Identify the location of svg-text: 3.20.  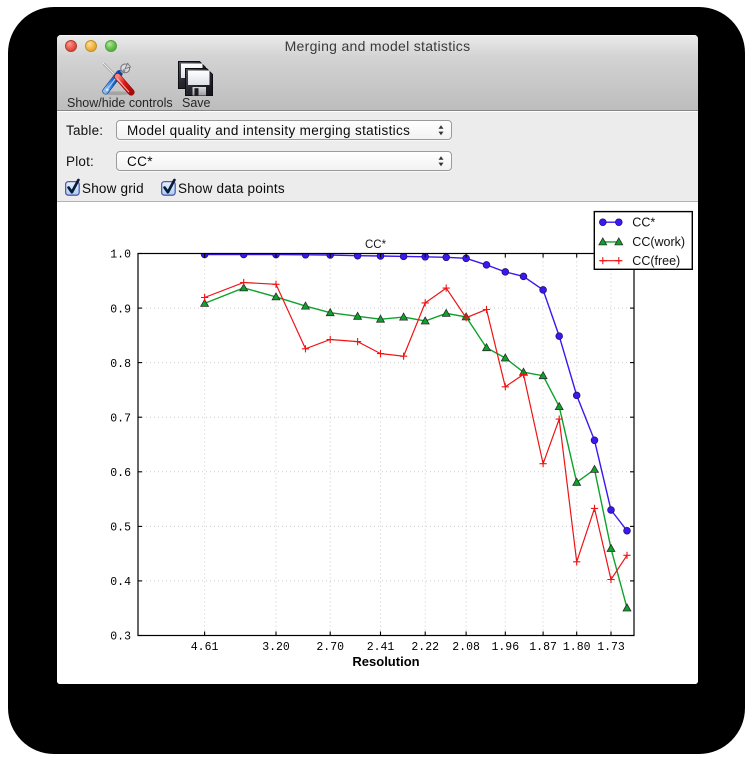
(276, 647).